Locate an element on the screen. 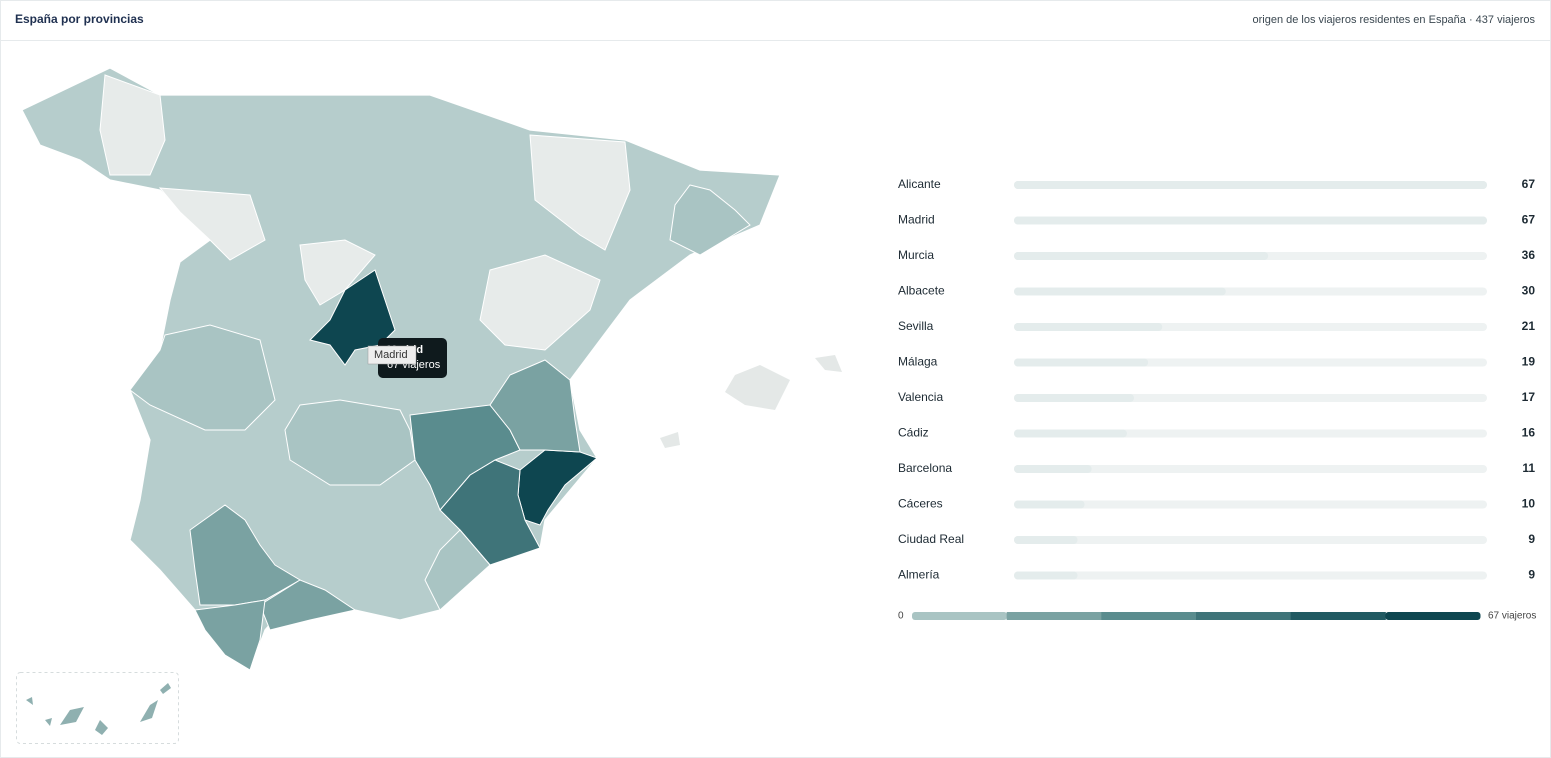 The image size is (1551, 758). legend: 0 67 viajeros is located at coordinates (1217, 616).